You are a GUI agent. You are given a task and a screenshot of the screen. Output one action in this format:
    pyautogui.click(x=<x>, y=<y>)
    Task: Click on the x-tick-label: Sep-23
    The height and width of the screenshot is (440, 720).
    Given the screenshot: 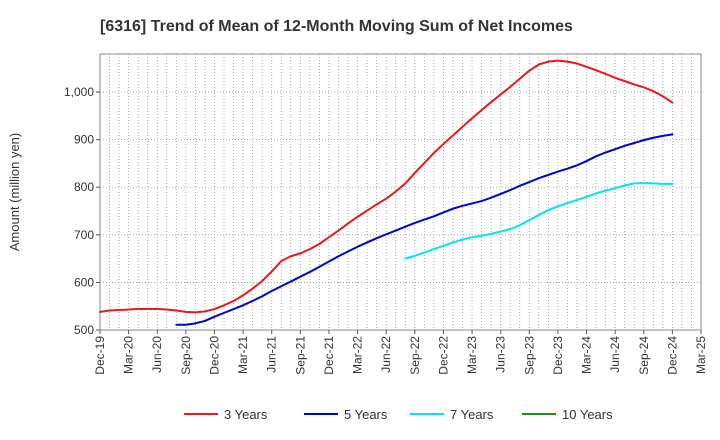 What is the action you would take?
    pyautogui.click(x=529, y=355)
    